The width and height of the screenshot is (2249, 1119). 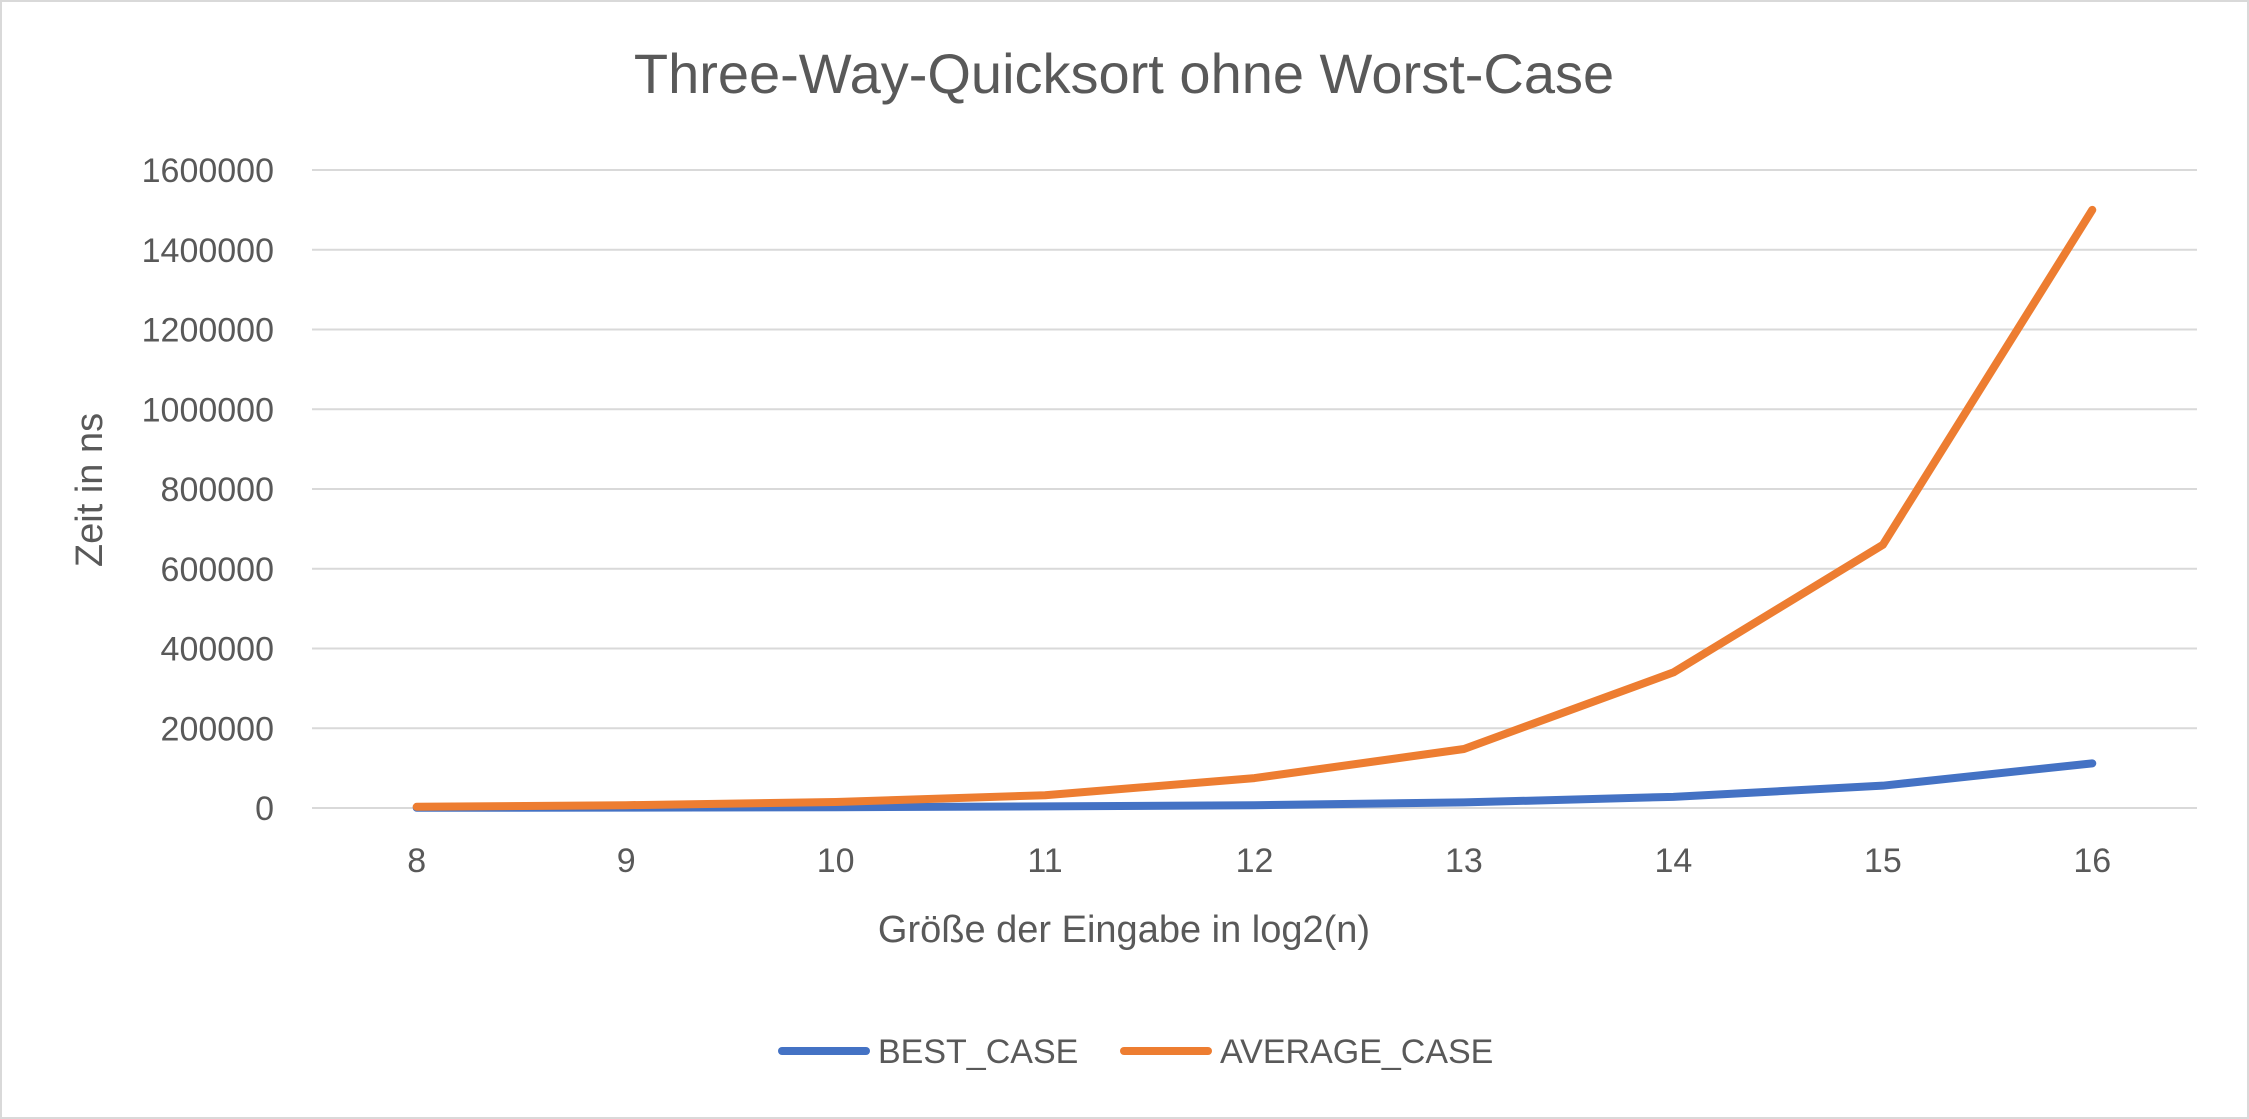 What do you see at coordinates (217, 729) in the screenshot?
I see `y-tick-label: 200000` at bounding box center [217, 729].